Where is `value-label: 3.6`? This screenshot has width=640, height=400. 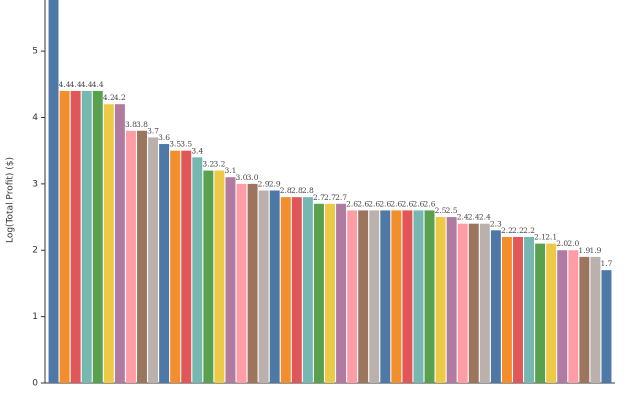
value-label: 3.6 is located at coordinates (164, 137).